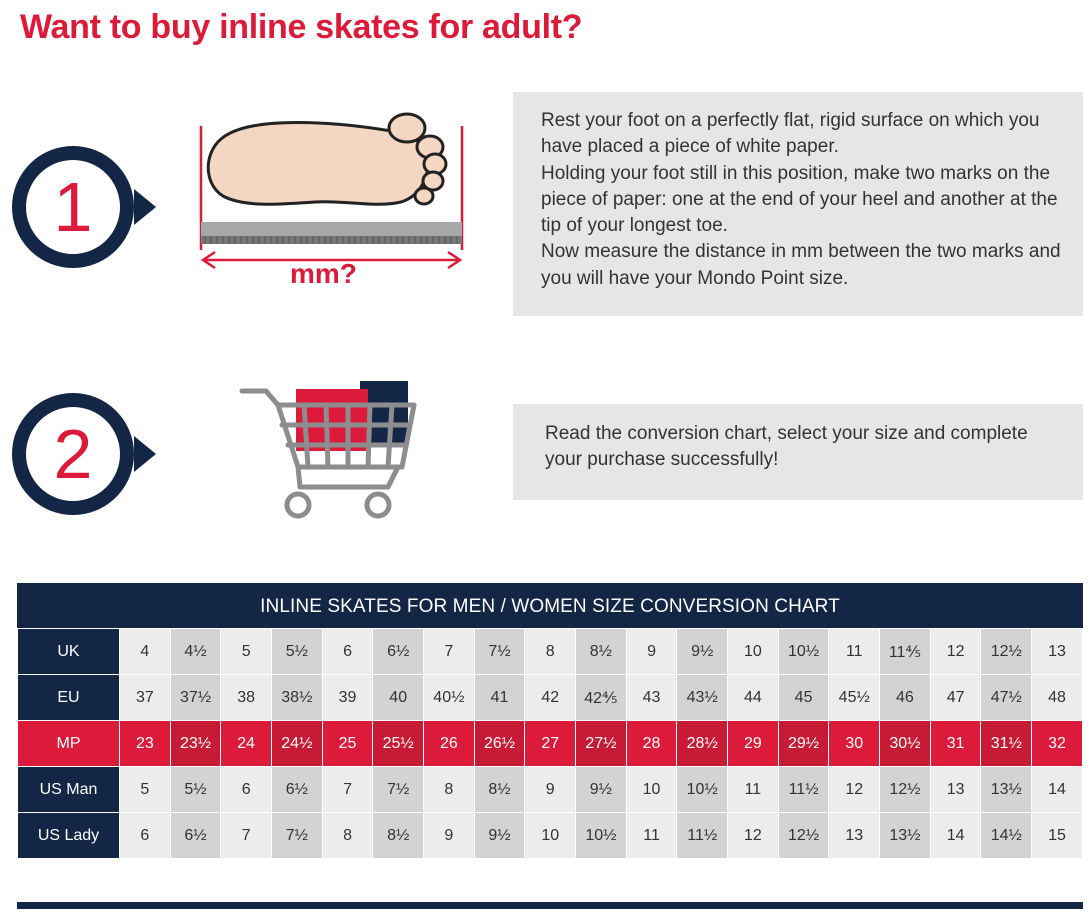  What do you see at coordinates (333, 450) in the screenshot?
I see `shopping-cart-icon` at bounding box center [333, 450].